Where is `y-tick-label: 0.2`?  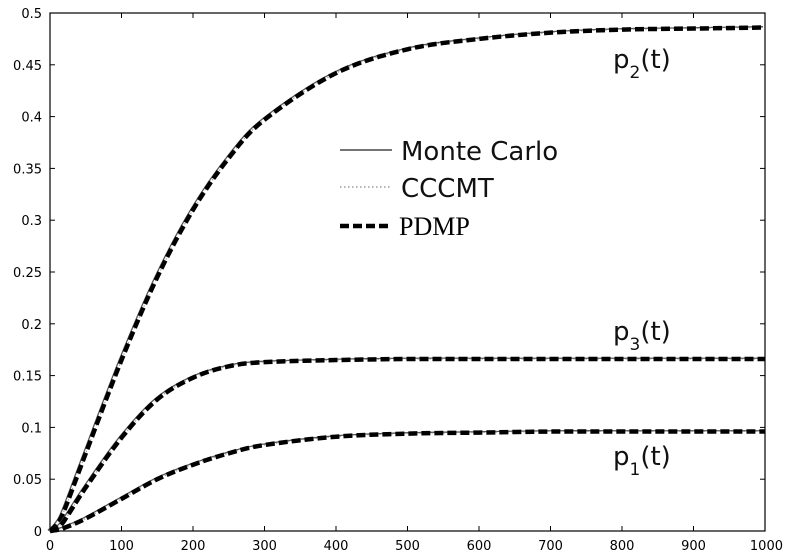 y-tick-label: 0.2 is located at coordinates (31, 325).